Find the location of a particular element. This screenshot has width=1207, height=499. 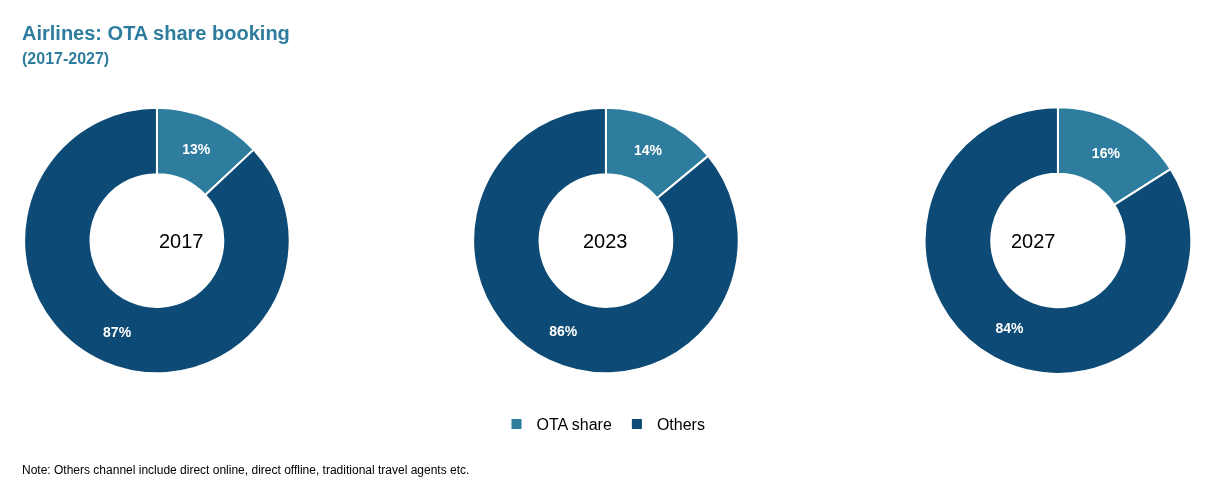

data-label: 14% is located at coordinates (648, 150).